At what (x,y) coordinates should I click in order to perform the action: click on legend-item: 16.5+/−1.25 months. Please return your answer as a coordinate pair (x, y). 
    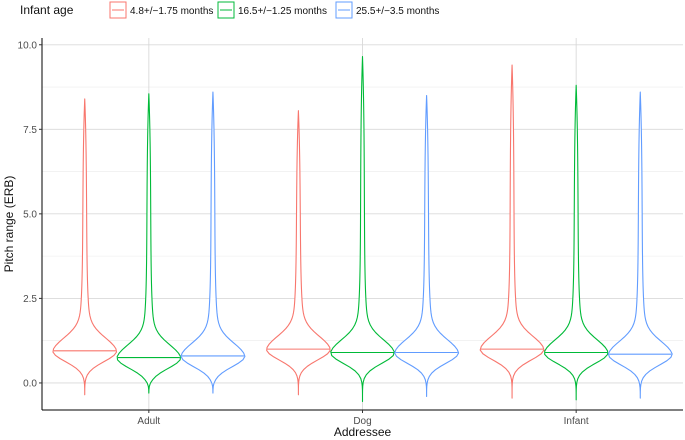
    Looking at the image, I should click on (272, 10).